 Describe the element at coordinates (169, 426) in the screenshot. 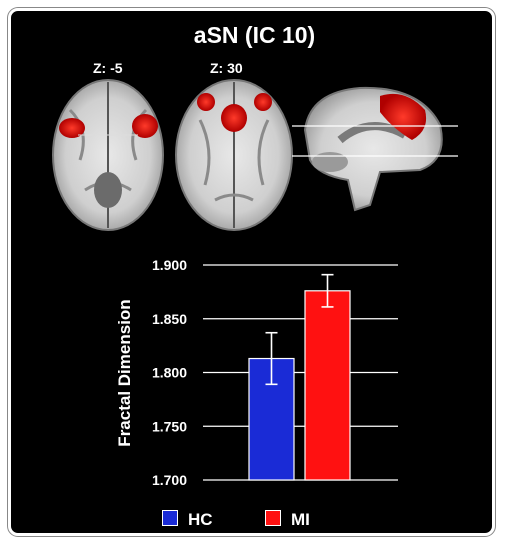

I see `y-tick-label: 1.750` at that location.